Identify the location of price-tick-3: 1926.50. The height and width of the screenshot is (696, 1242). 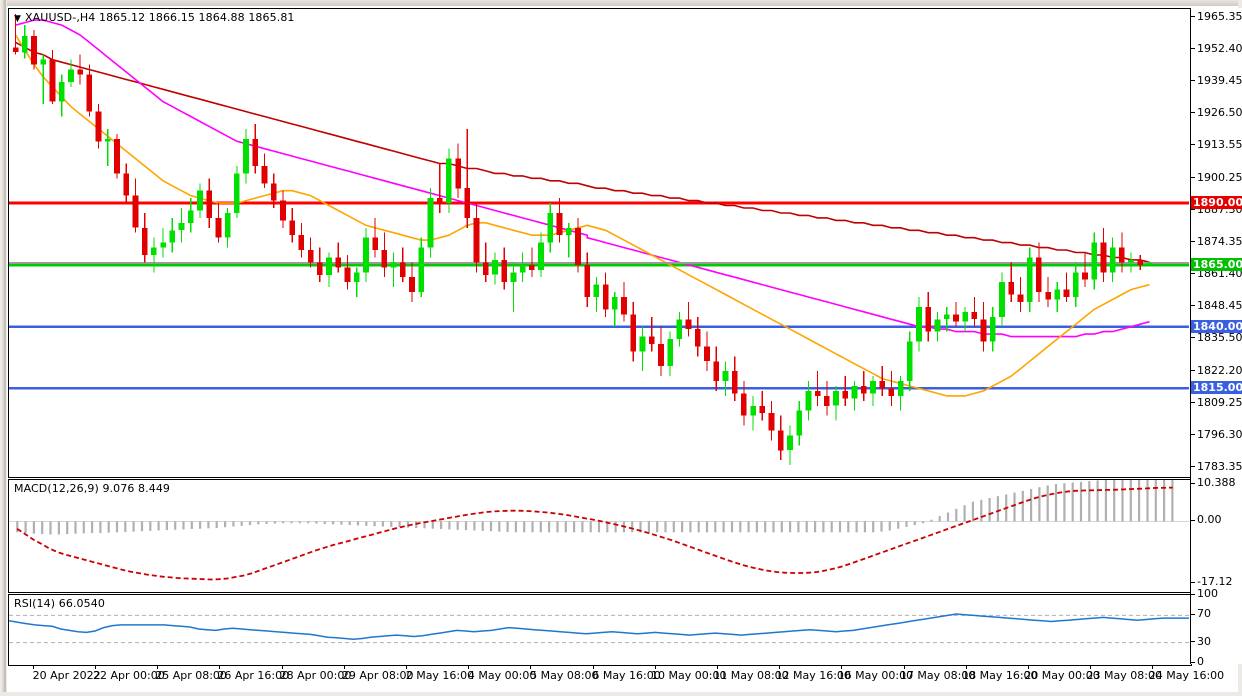
(1216, 112).